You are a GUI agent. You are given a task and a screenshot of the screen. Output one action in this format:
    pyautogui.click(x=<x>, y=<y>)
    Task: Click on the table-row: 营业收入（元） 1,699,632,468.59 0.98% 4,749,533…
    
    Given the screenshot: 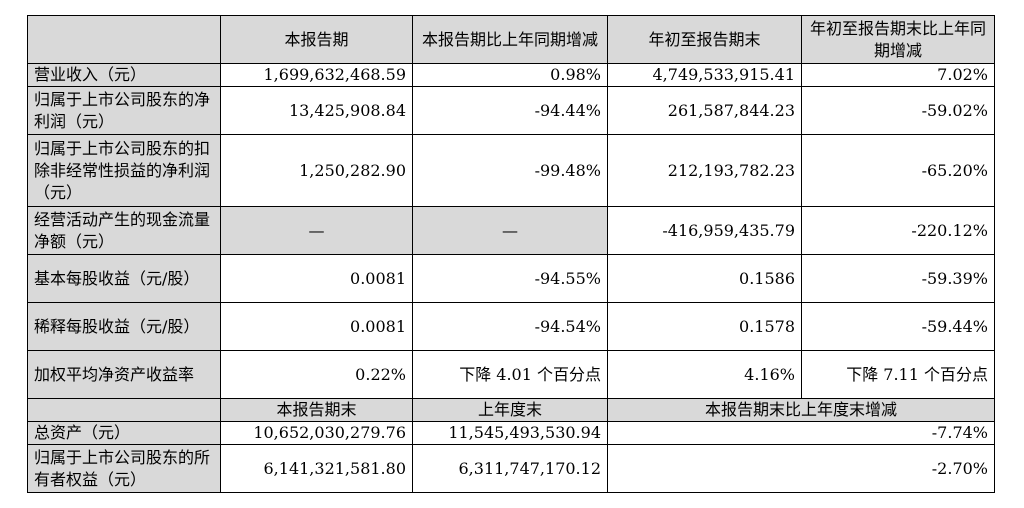 What is the action you would take?
    pyautogui.click(x=511, y=75)
    